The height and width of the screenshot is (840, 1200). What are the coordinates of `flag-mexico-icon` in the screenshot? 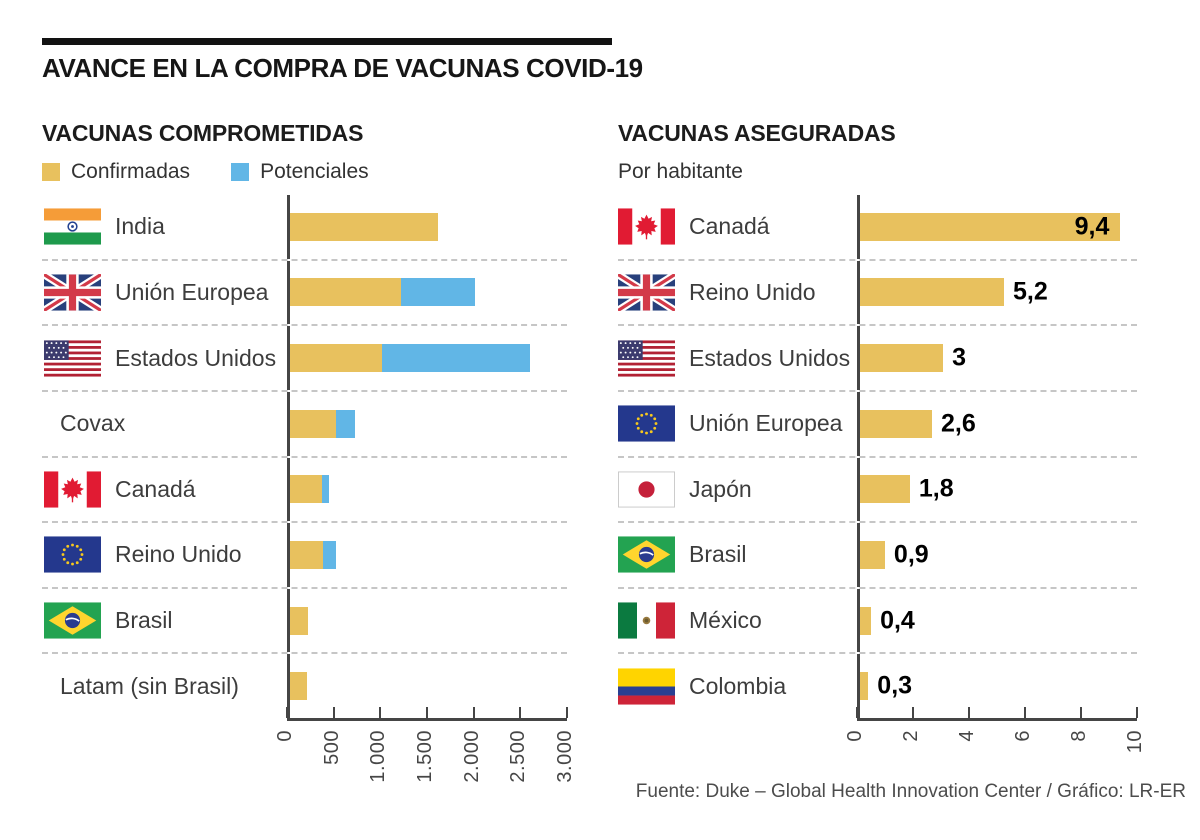 It's located at (646, 620).